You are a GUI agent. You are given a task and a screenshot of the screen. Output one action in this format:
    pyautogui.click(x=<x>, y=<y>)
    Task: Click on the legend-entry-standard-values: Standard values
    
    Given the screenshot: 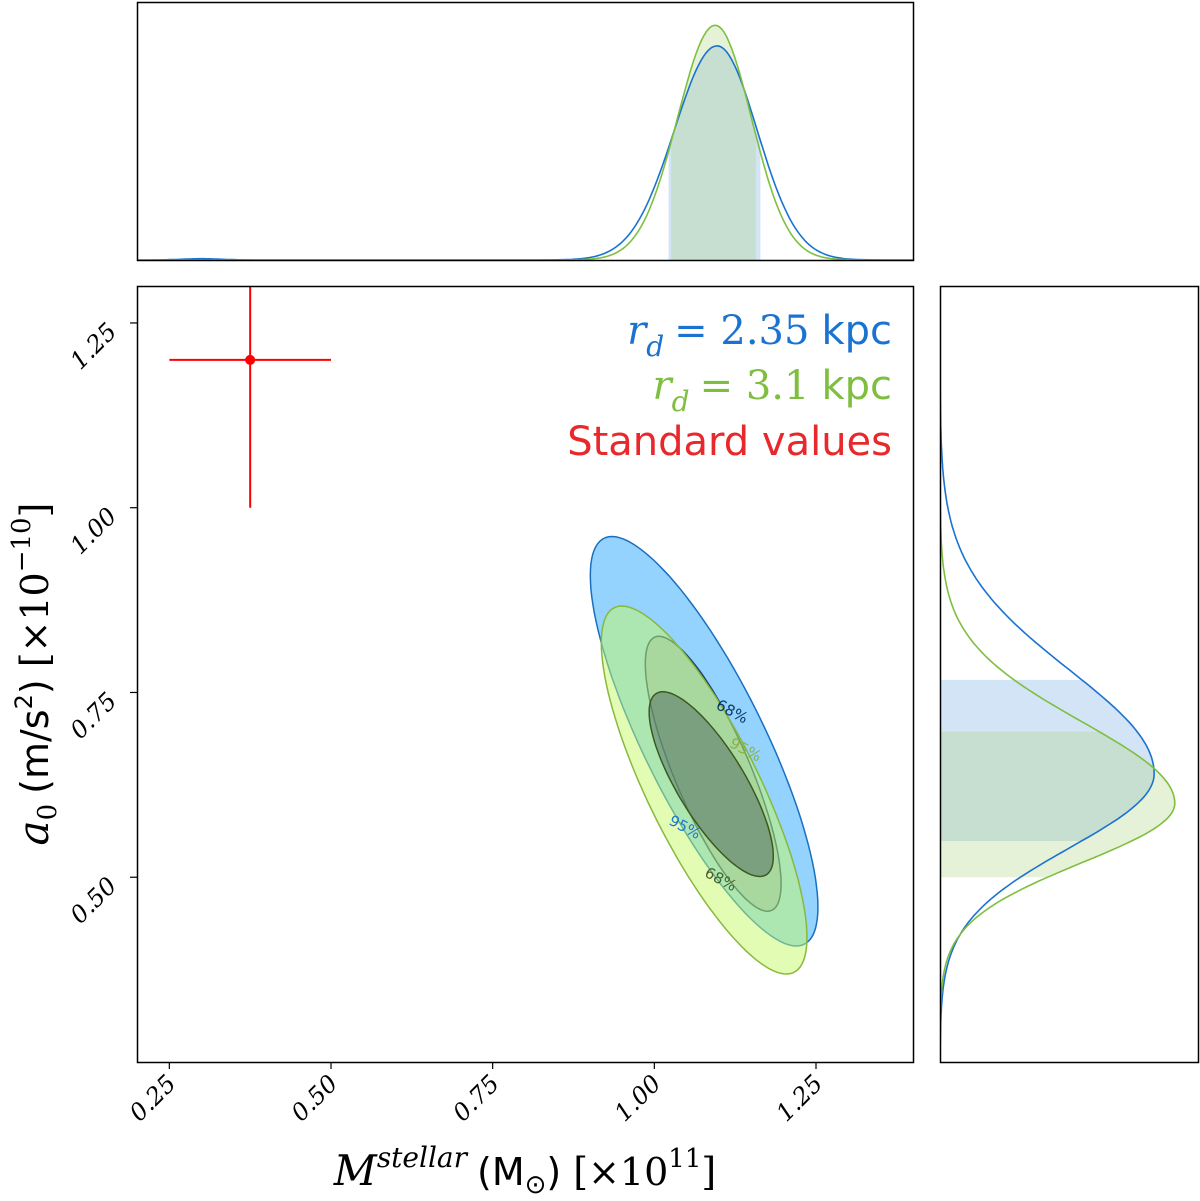 What is the action you would take?
    pyautogui.click(x=729, y=442)
    